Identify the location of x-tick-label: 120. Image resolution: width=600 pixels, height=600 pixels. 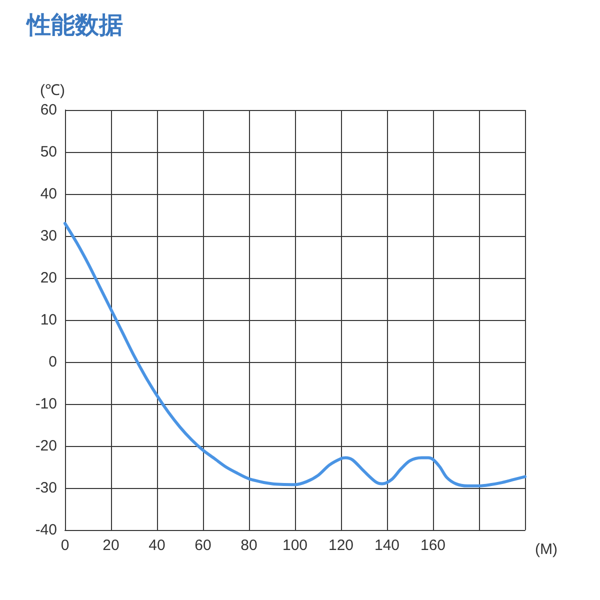
(341, 545).